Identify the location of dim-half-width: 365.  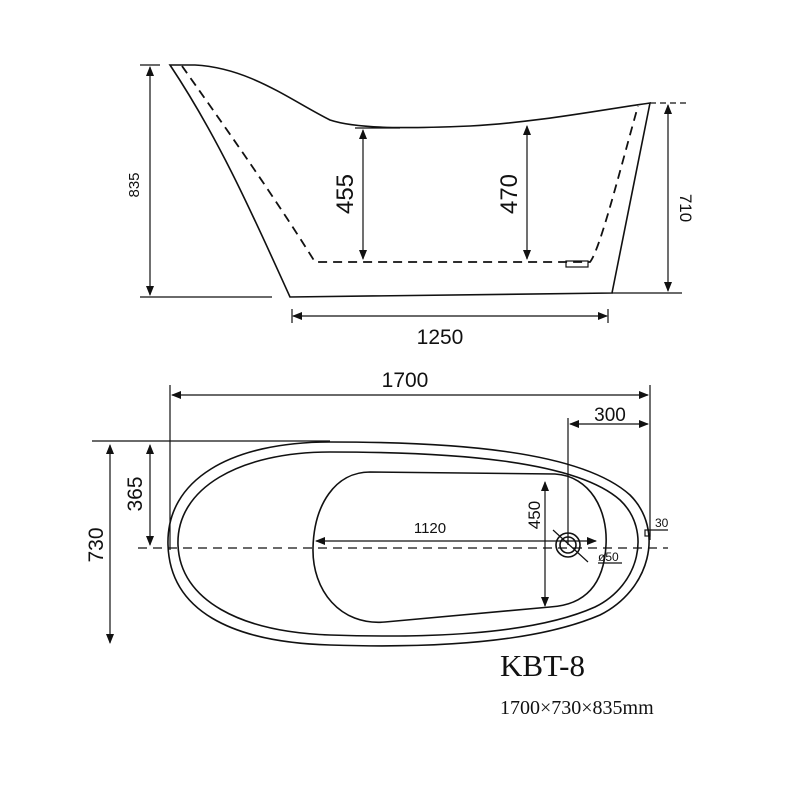
(135, 493).